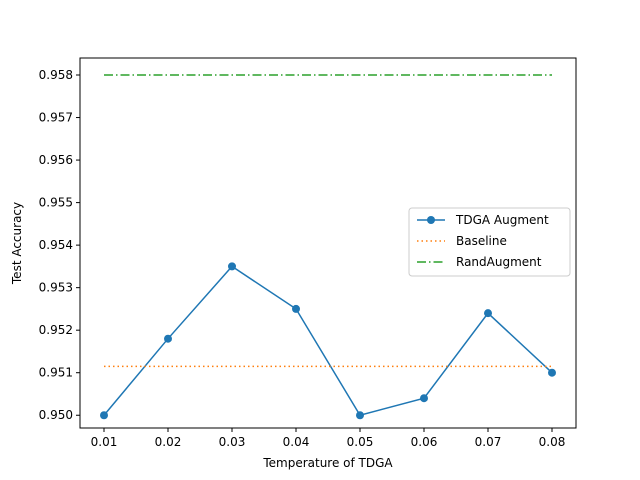 This screenshot has height=480, width=640. What do you see at coordinates (502, 220) in the screenshot?
I see `legend-label: TDGA Augment` at bounding box center [502, 220].